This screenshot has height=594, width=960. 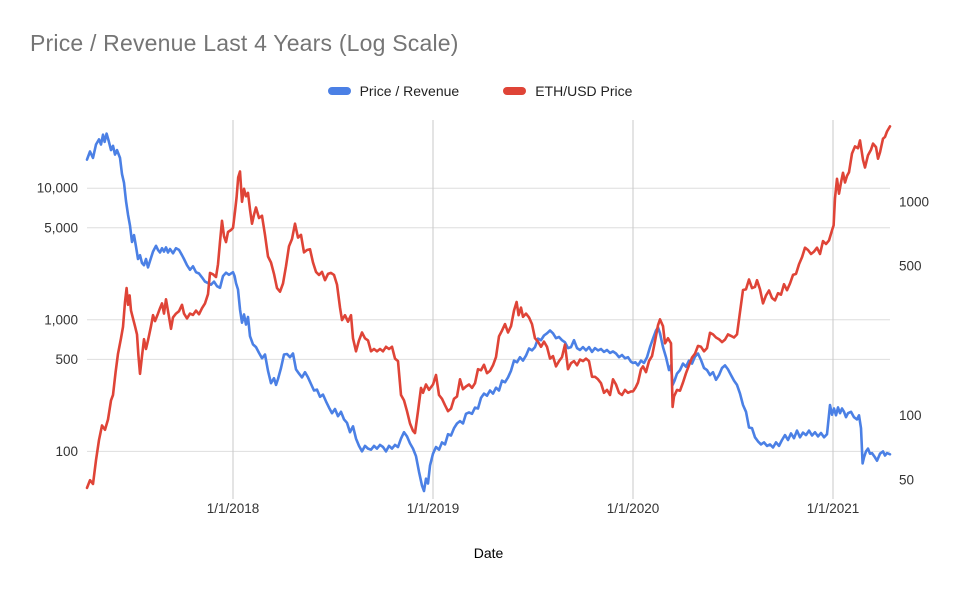 What do you see at coordinates (244, 43) in the screenshot?
I see `chart-title: Price / Revenue Last 4 Years (Log Scale)` at bounding box center [244, 43].